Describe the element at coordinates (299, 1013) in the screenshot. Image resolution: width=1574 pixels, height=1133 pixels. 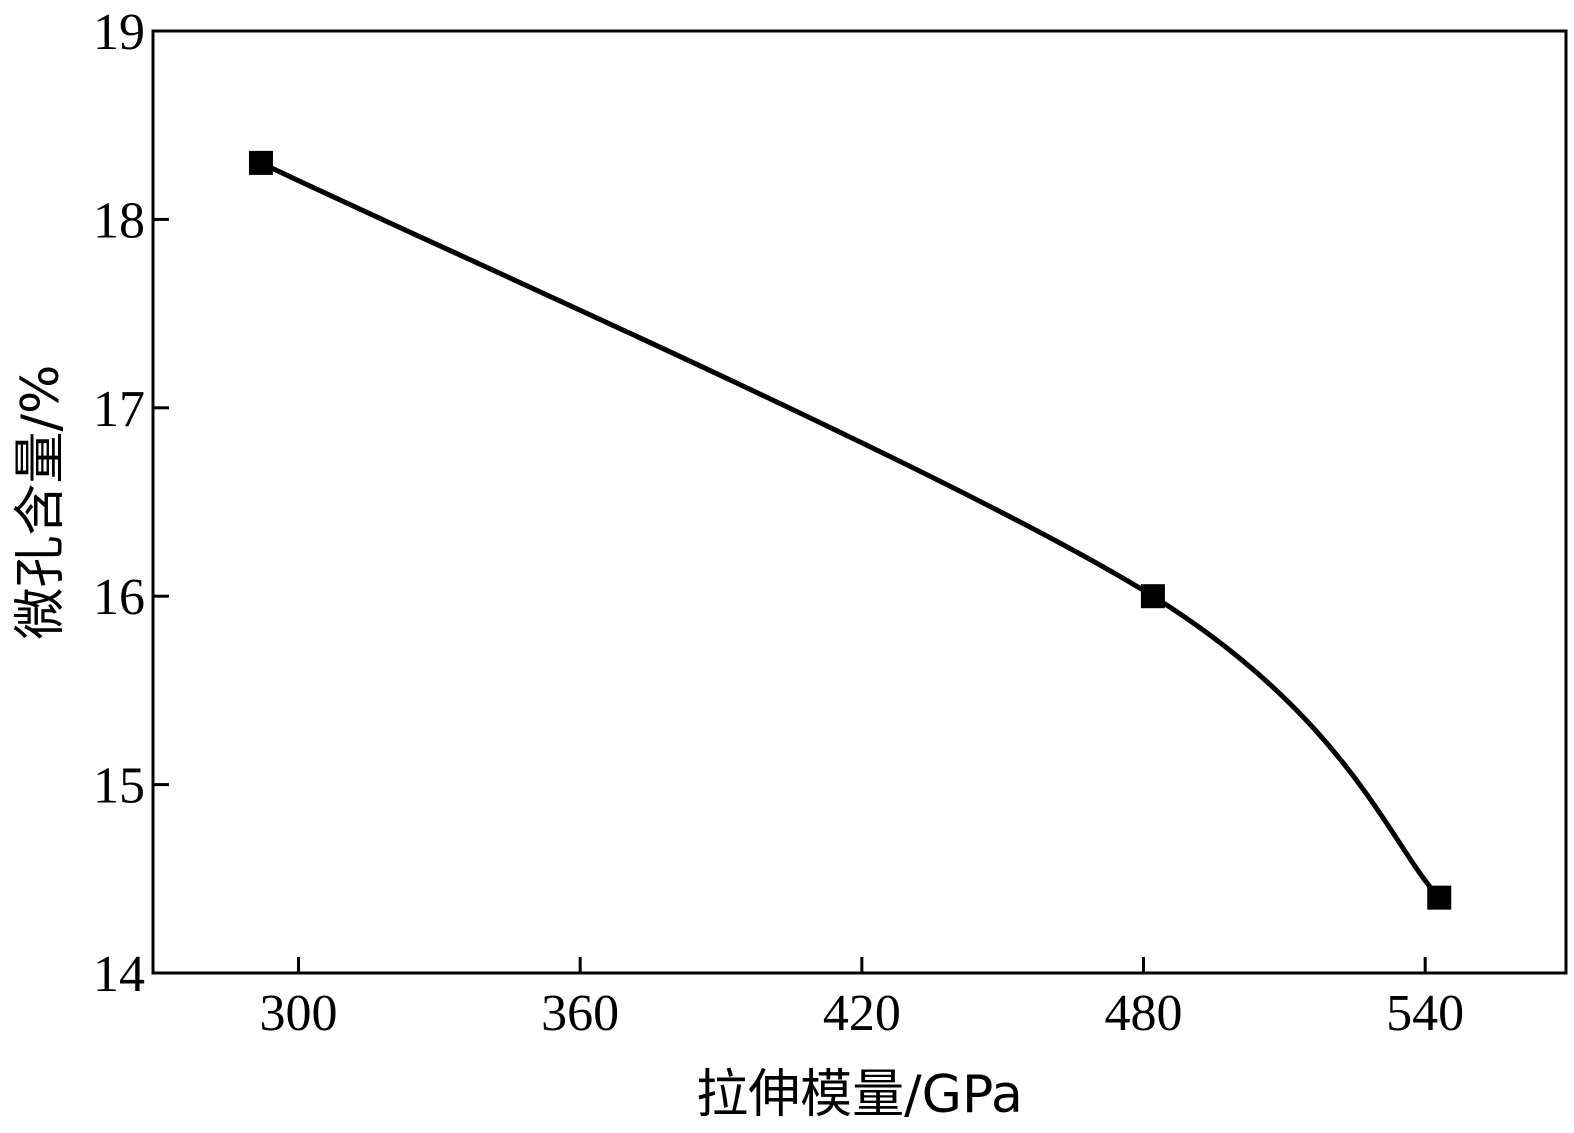
I see `x-tick-label-0: 300` at that location.